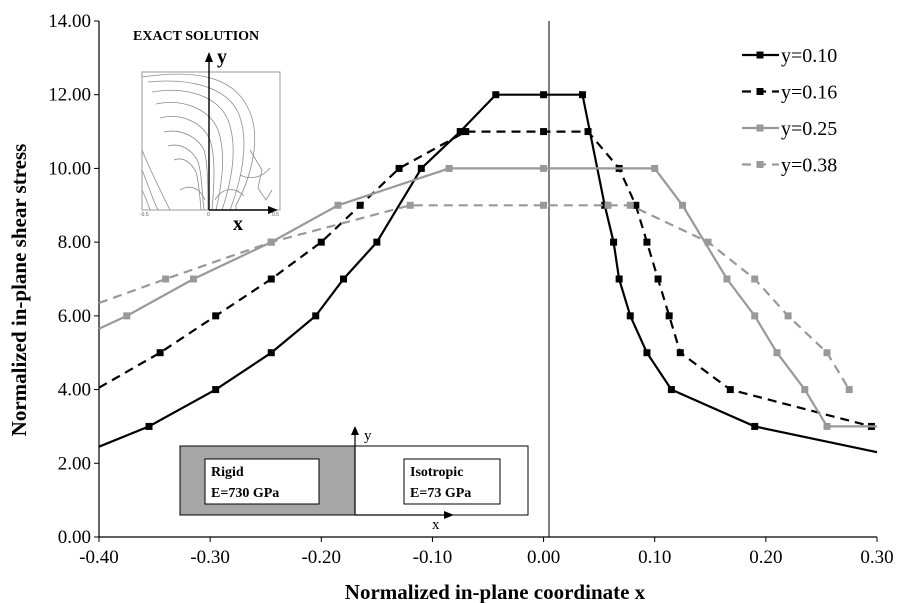  What do you see at coordinates (368, 436) in the screenshot?
I see `material-y-label: y` at bounding box center [368, 436].